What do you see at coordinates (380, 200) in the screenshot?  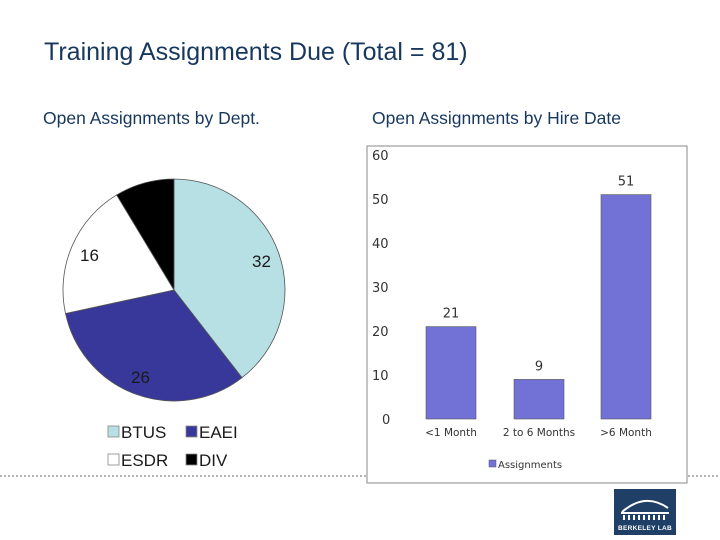 I see `y-tick-50: 50` at bounding box center [380, 200].